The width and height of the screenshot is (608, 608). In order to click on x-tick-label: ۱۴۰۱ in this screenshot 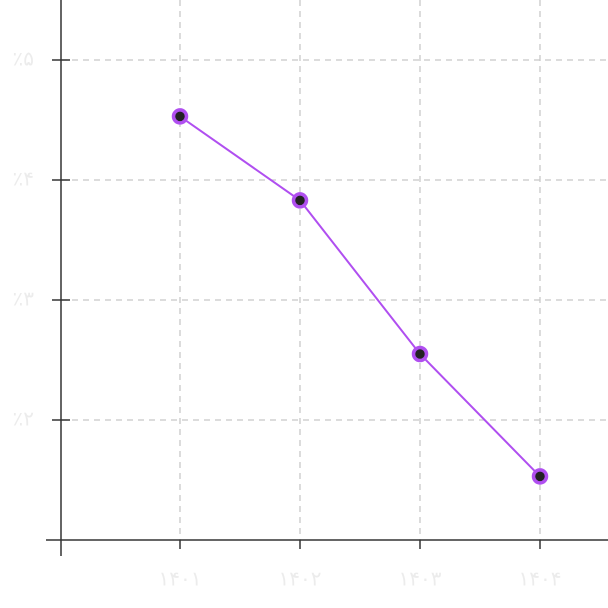, I will do `click(180, 579)`.